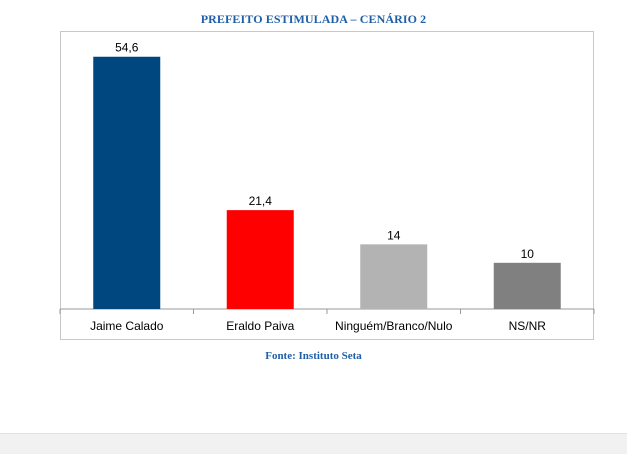  Describe the element at coordinates (394, 276) in the screenshot. I see `bar-ningu-m-branco-nulo` at that location.